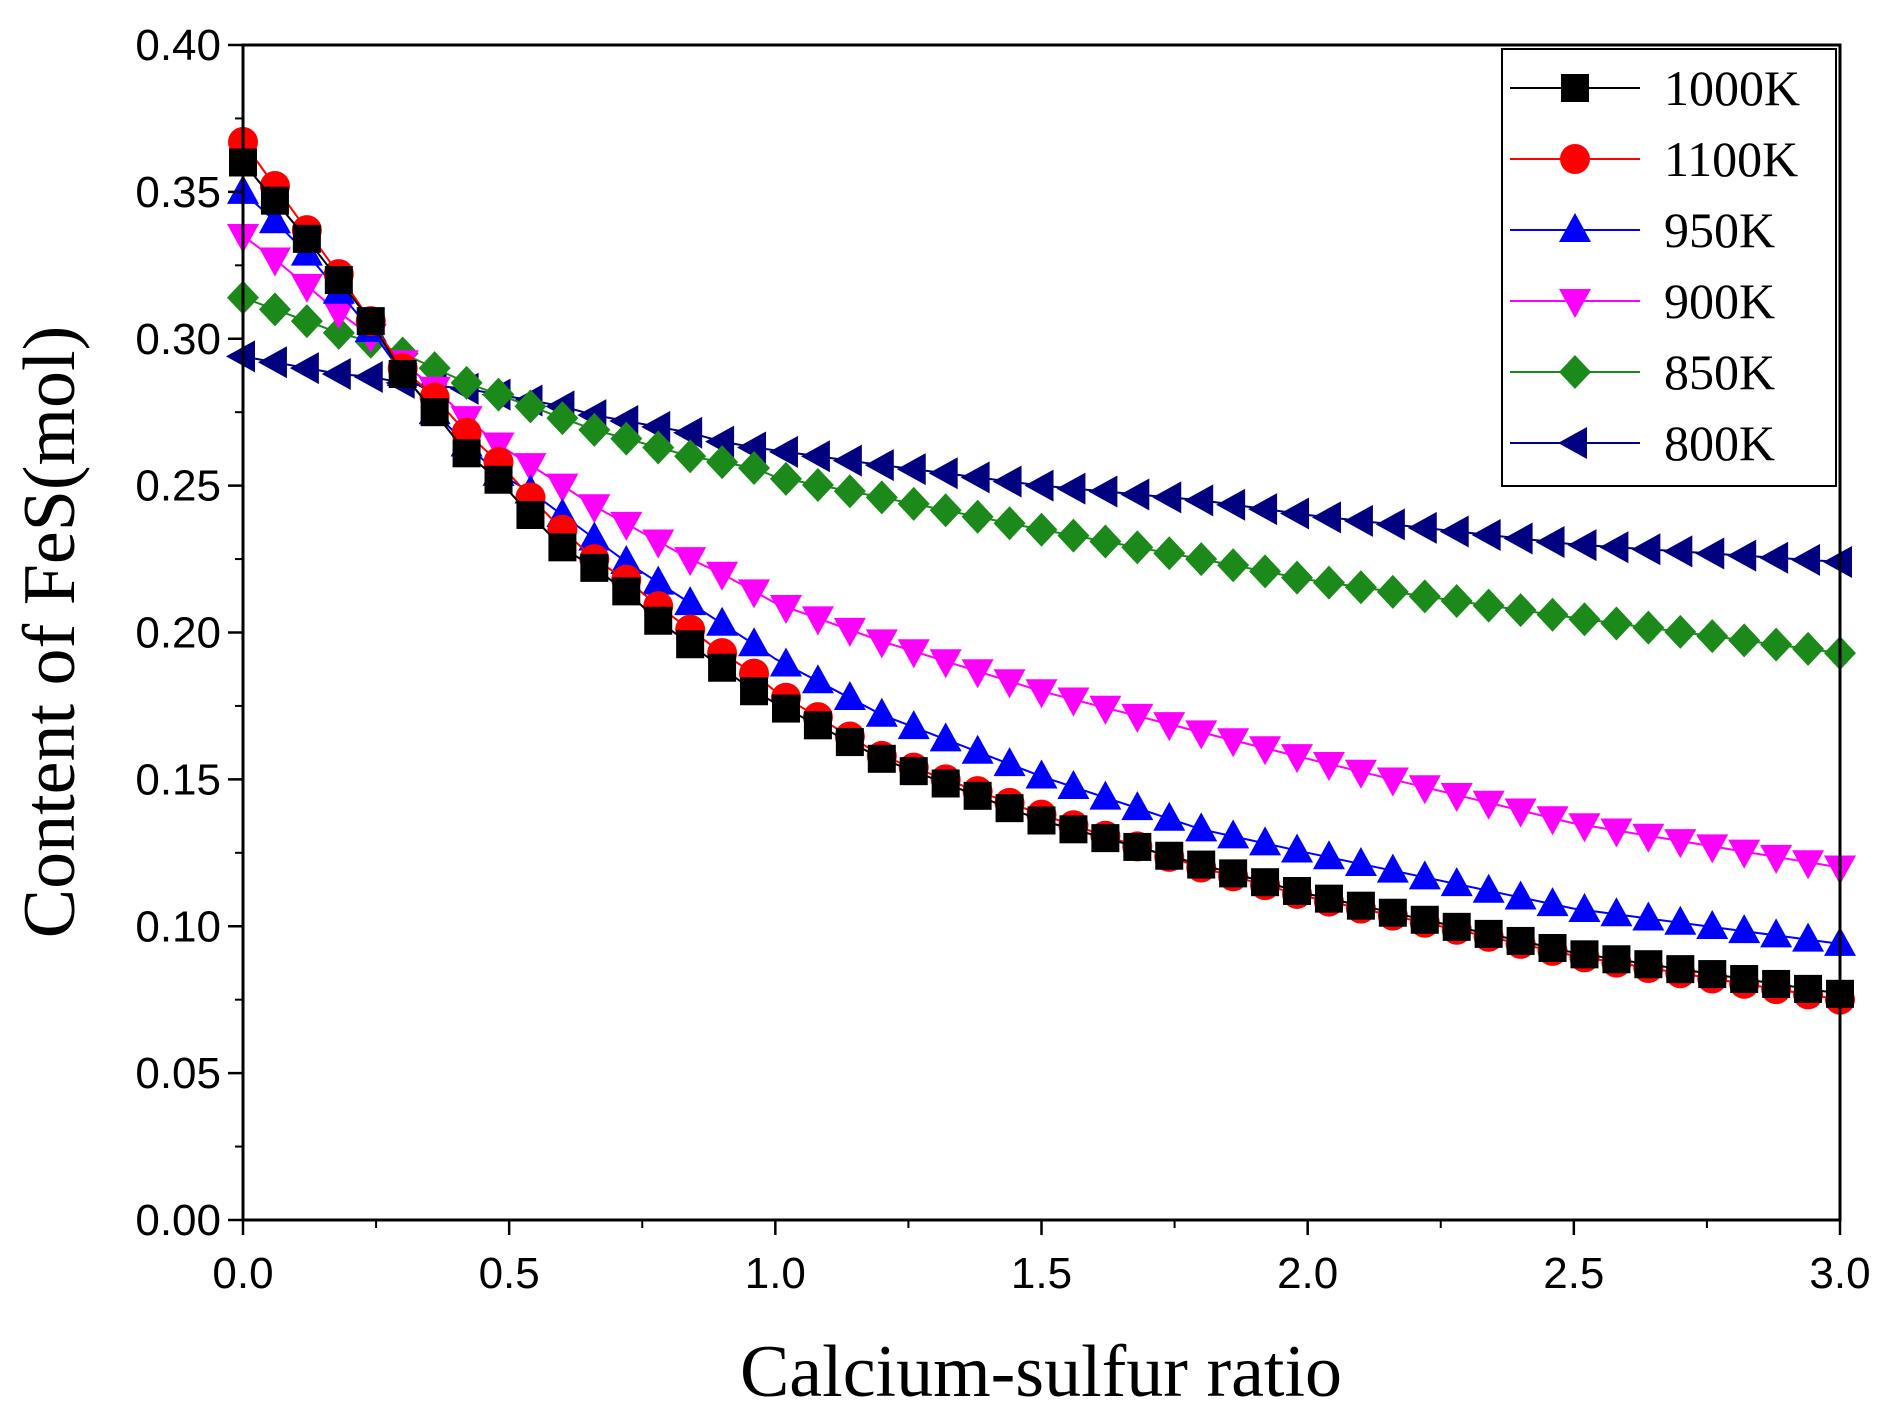 The width and height of the screenshot is (1884, 1417). Describe the element at coordinates (1642, 443) in the screenshot. I see `legend-item-800K: 800K` at that location.